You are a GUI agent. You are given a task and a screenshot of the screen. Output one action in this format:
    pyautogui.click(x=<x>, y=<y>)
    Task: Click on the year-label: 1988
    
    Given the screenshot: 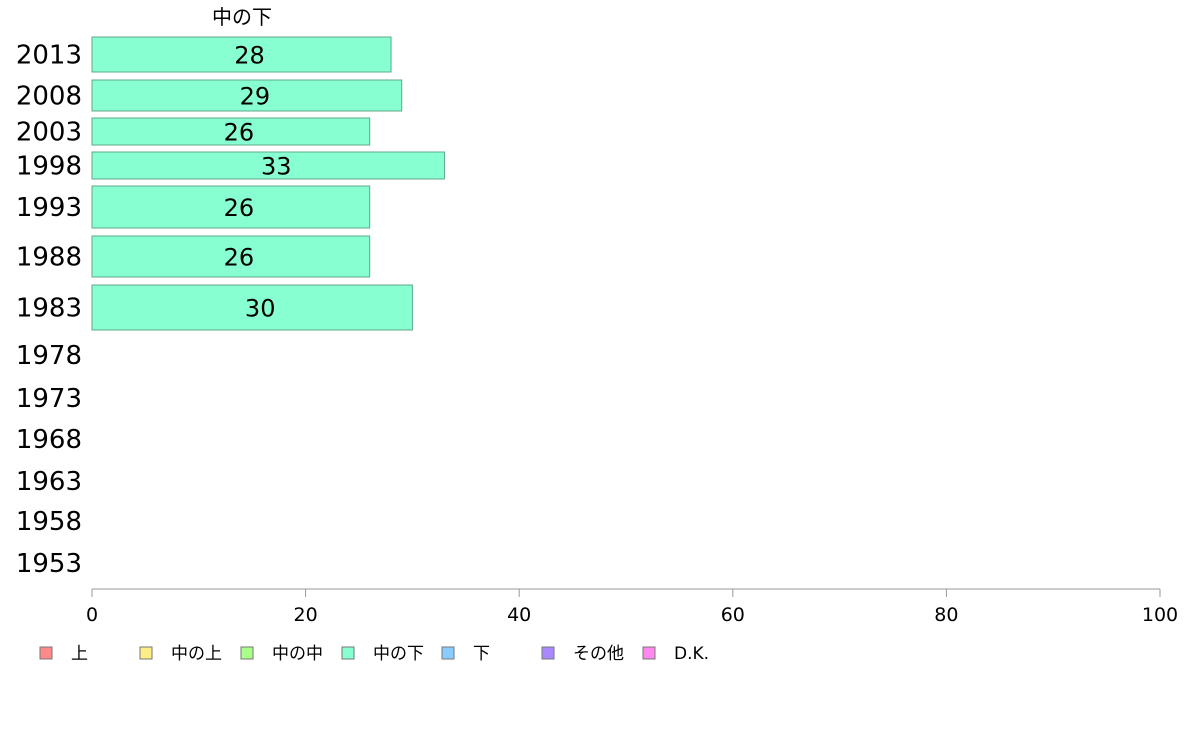 What is the action you would take?
    pyautogui.click(x=49, y=258)
    